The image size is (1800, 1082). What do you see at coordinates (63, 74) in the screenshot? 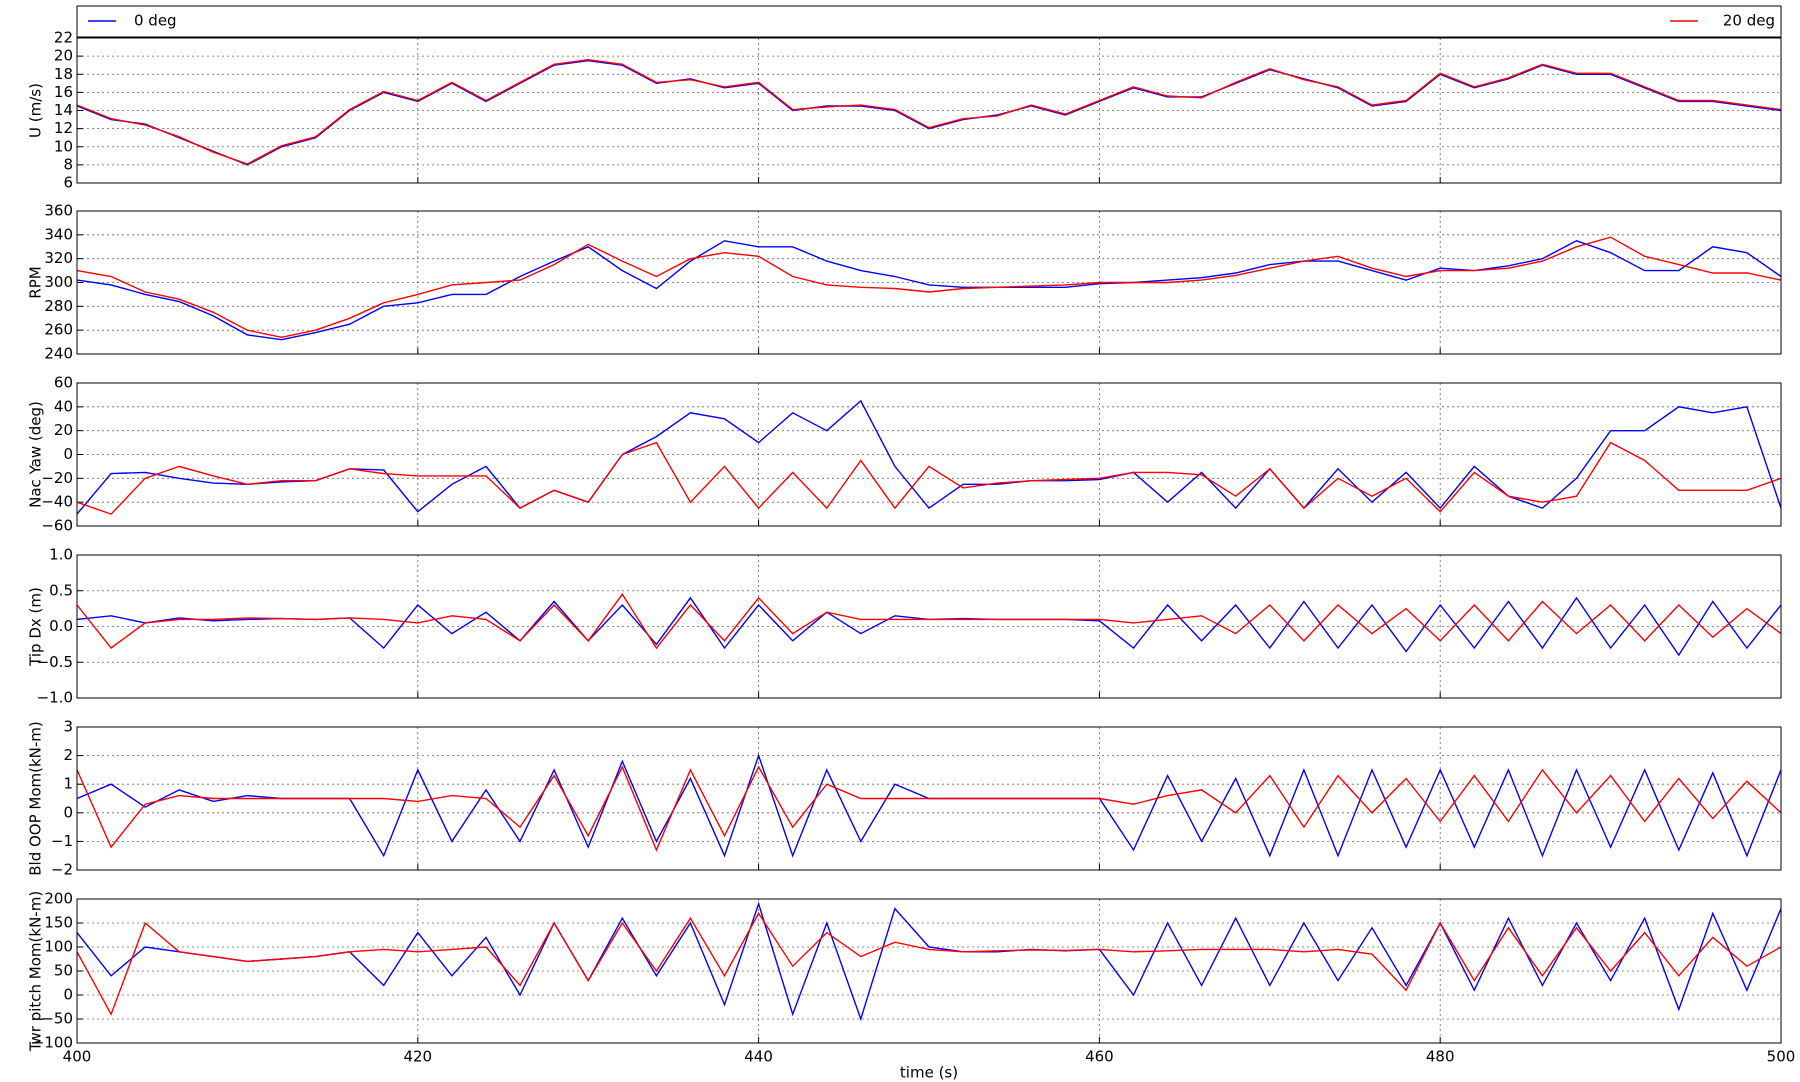
I see `y-tick-label: 18` at bounding box center [63, 74].